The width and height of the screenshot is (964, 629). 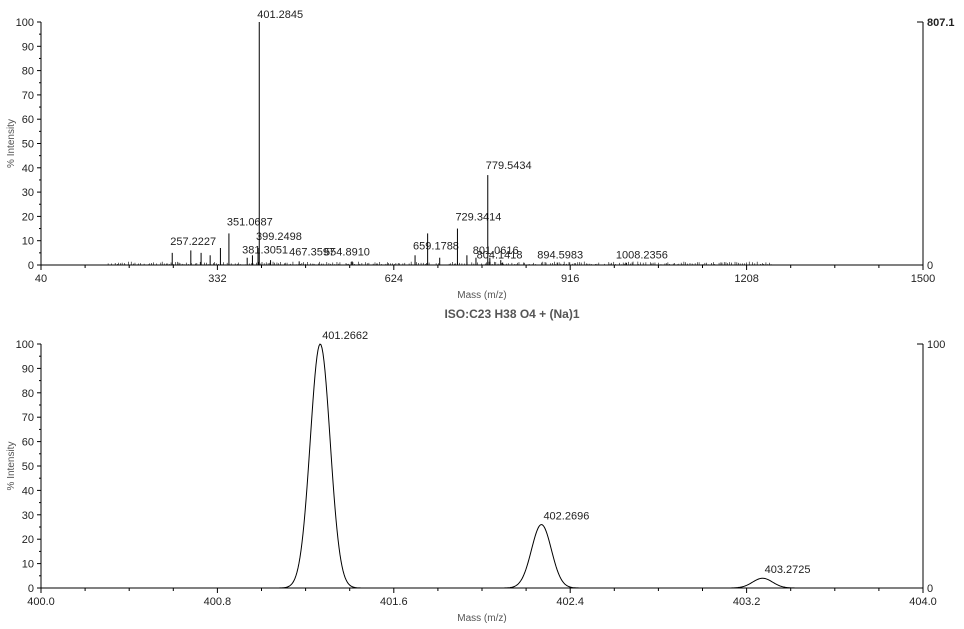 What do you see at coordinates (193, 242) in the screenshot?
I see `peak-label: 257.2227` at bounding box center [193, 242].